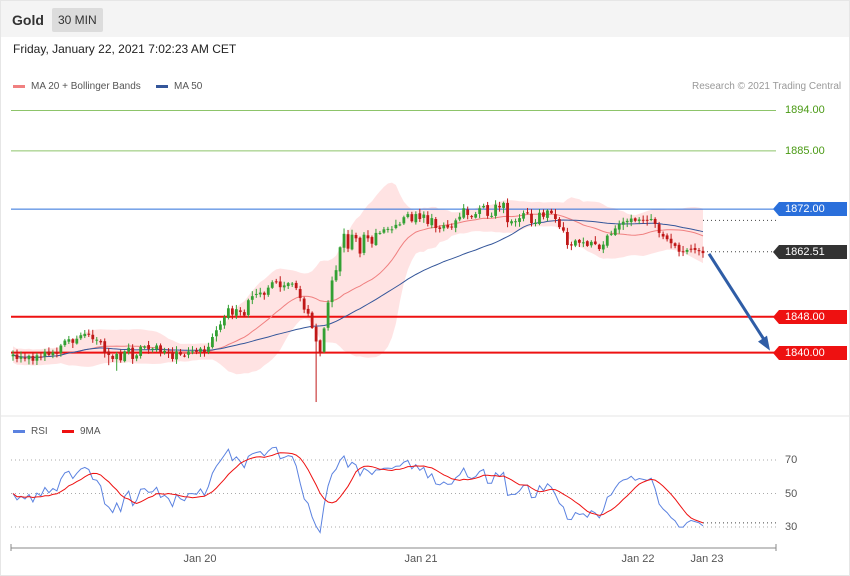  What do you see at coordinates (162, 86) in the screenshot?
I see `ma50-swatch` at bounding box center [162, 86].